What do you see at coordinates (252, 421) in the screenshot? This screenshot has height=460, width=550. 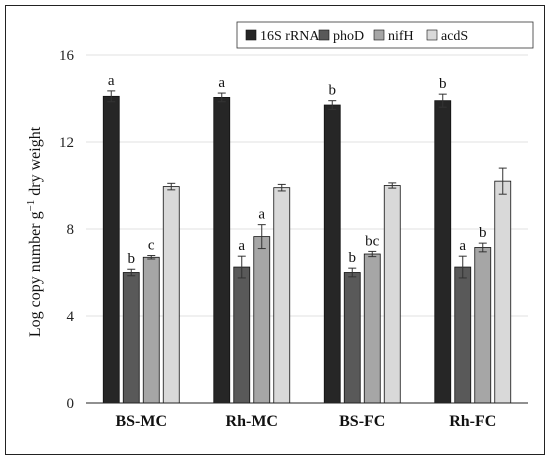 I see `x-category-label-1: Rh-MC` at bounding box center [252, 421].